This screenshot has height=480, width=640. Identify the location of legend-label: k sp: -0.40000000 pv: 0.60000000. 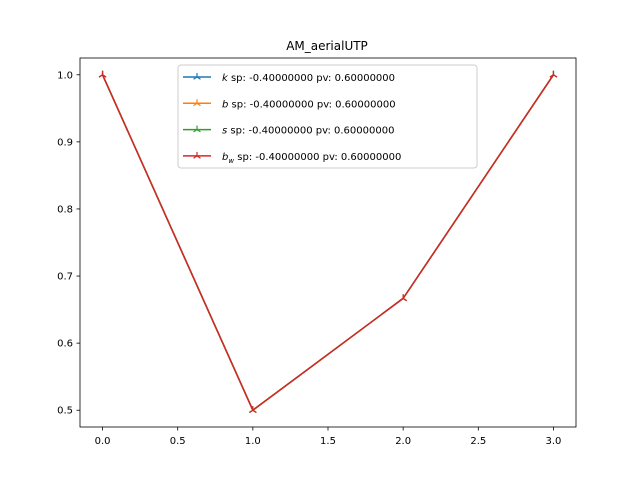
(308, 78).